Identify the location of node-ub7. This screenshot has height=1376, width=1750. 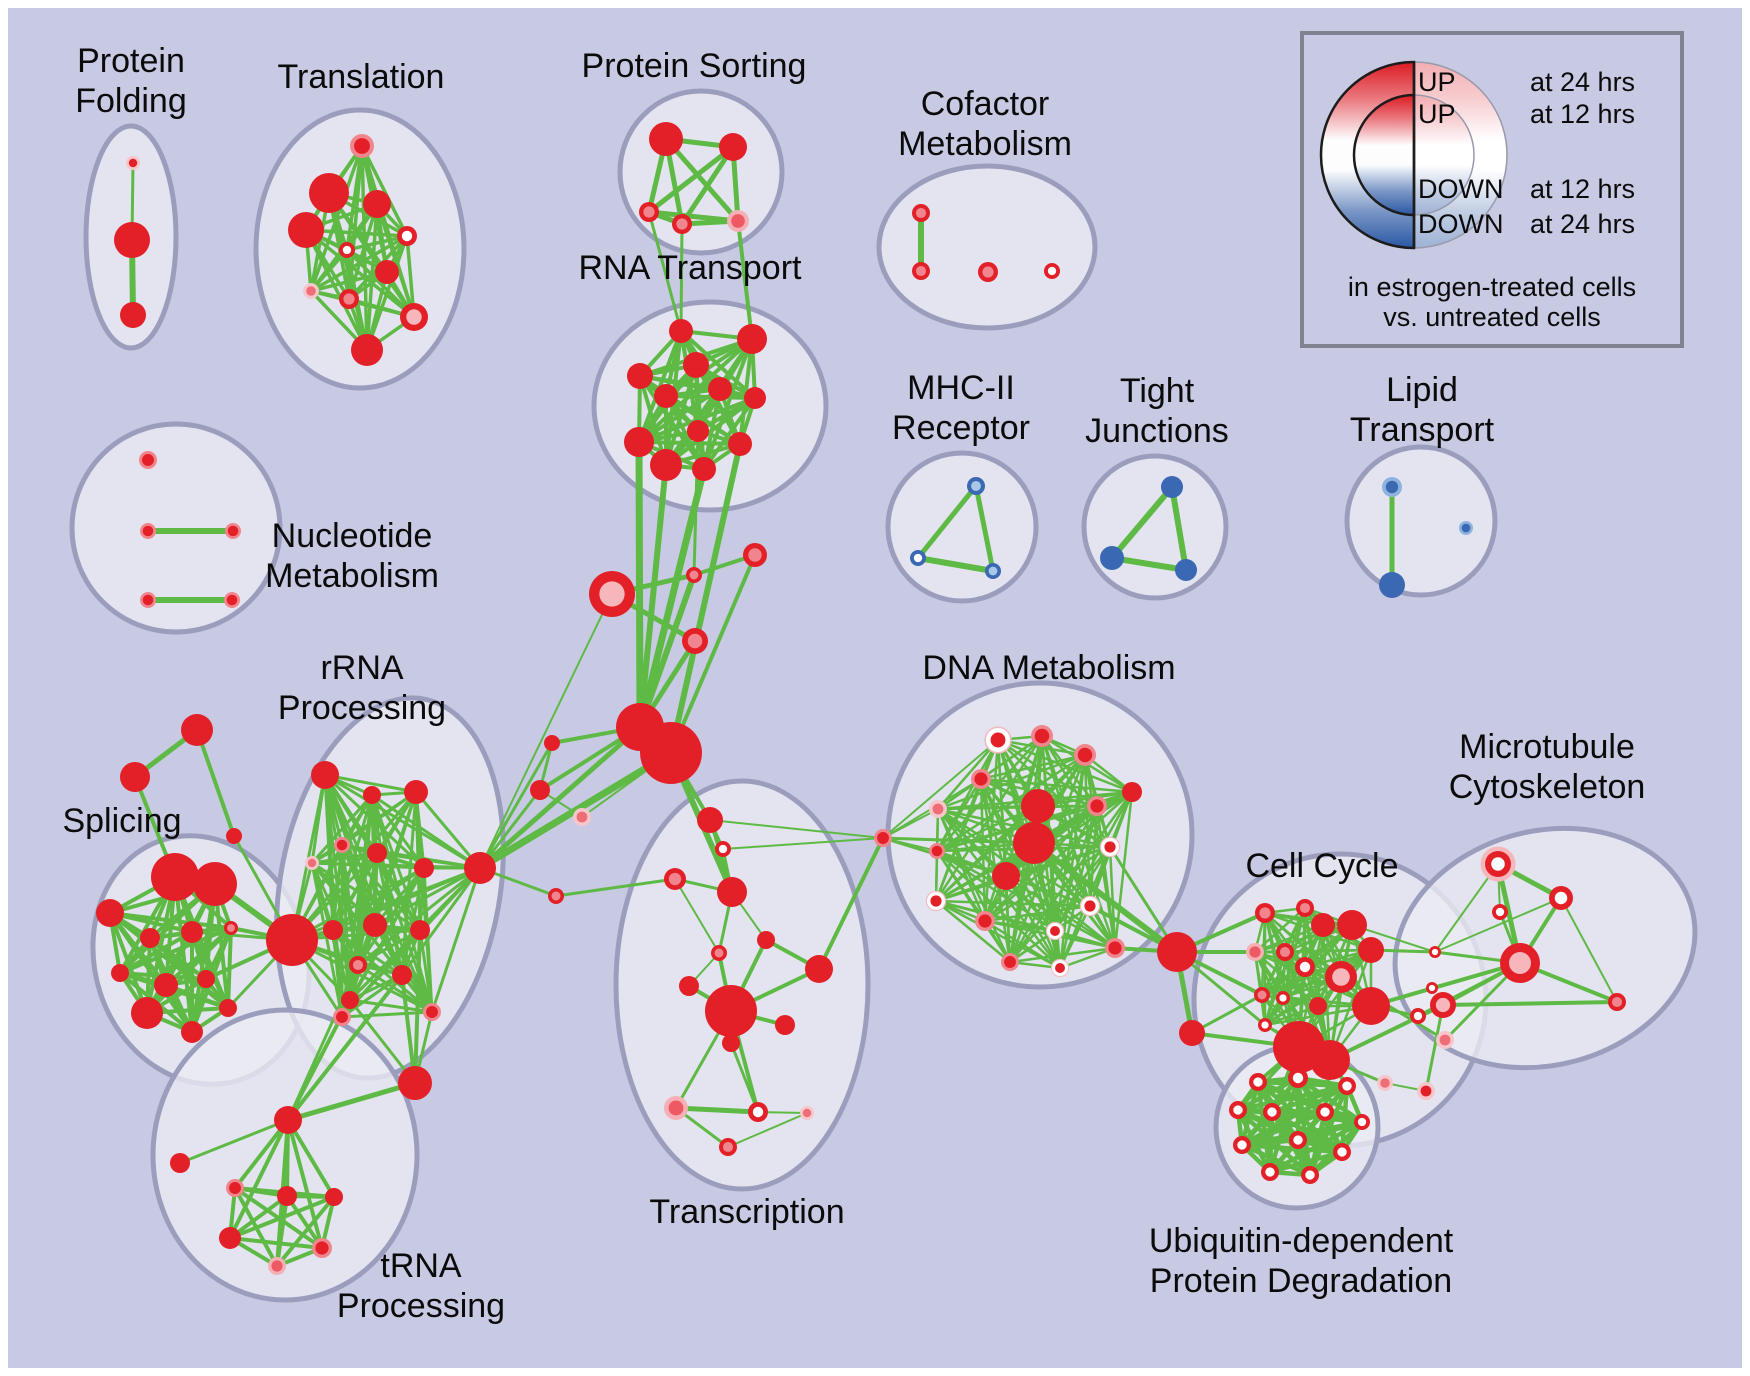
(1362, 1122).